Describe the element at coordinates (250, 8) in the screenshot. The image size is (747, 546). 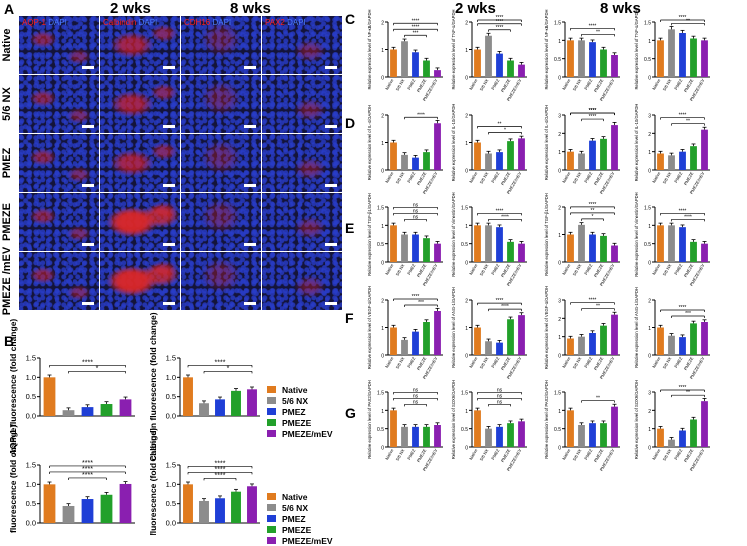
I see `panel-a-8wks-header: 8 wks` at that location.